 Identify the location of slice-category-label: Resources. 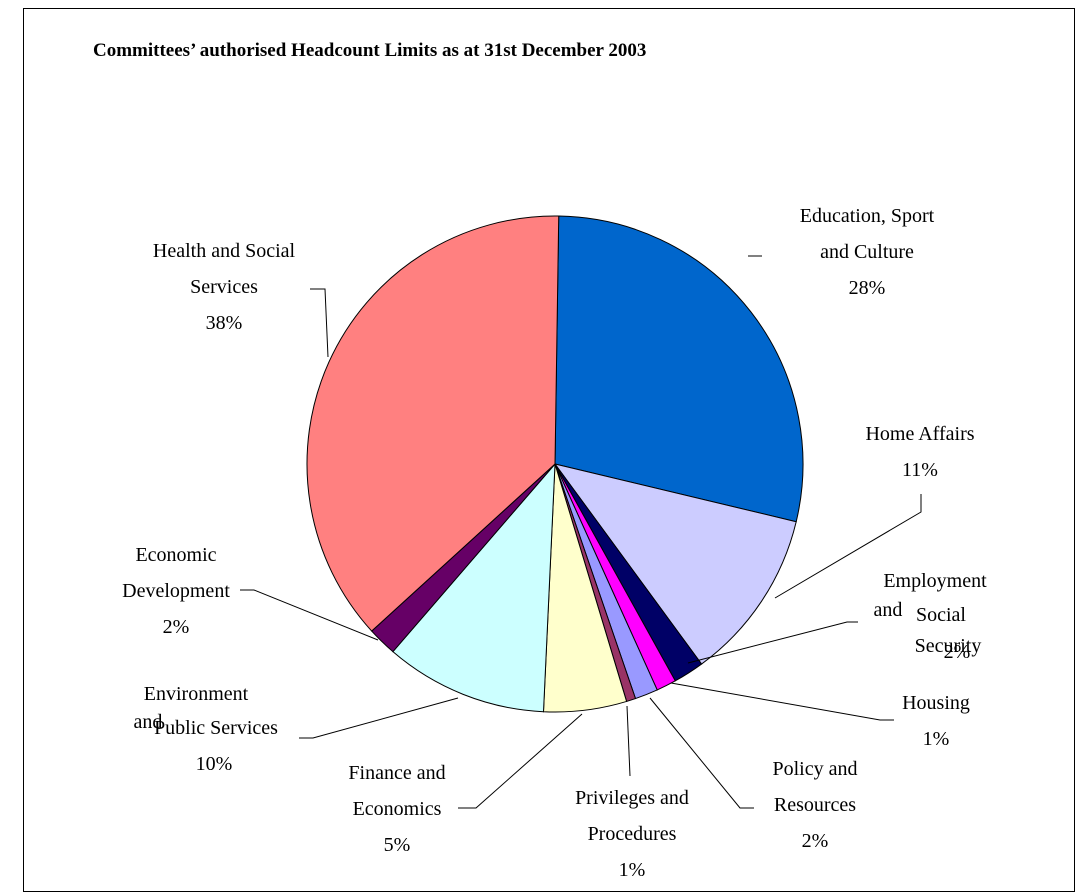
(815, 805).